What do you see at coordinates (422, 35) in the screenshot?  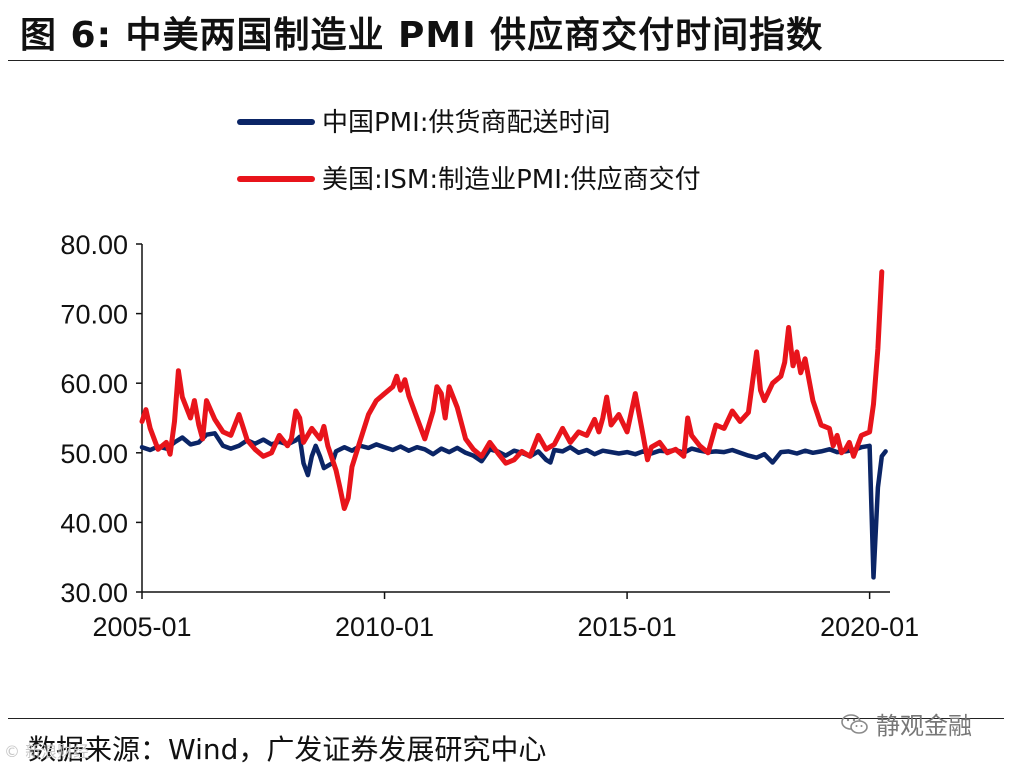 I see `figure-title: 图 6: 中美两国制造业 PMI 供应商交付时间指数` at bounding box center [422, 35].